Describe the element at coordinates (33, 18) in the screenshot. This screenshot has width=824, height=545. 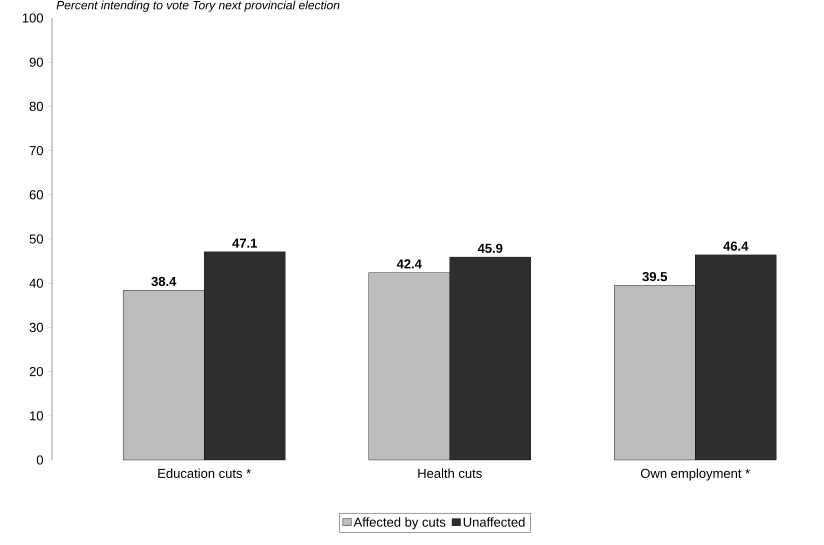
I see `y-tick-label: 100` at that location.